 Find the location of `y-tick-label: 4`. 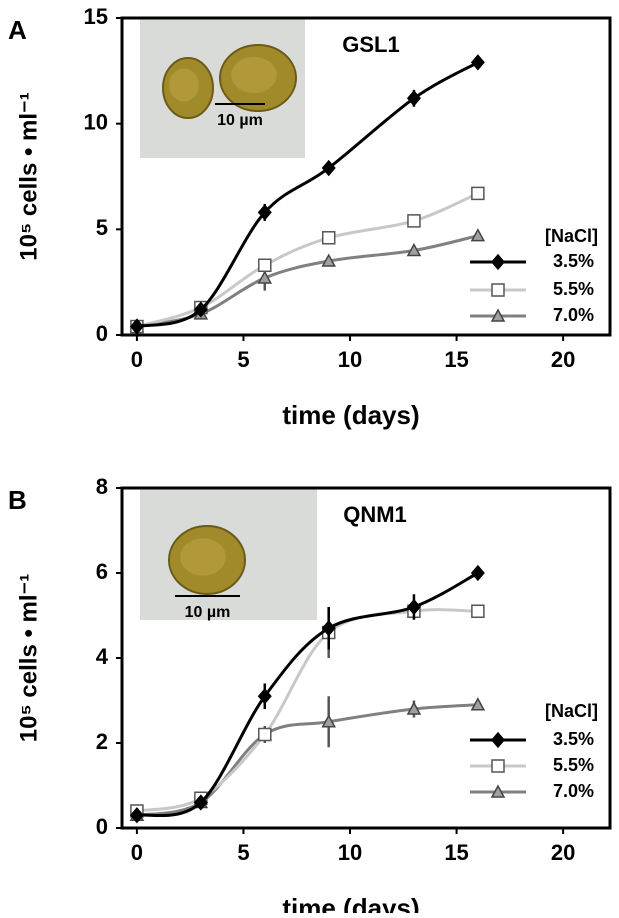

y-tick-label: 4 is located at coordinates (102, 656).